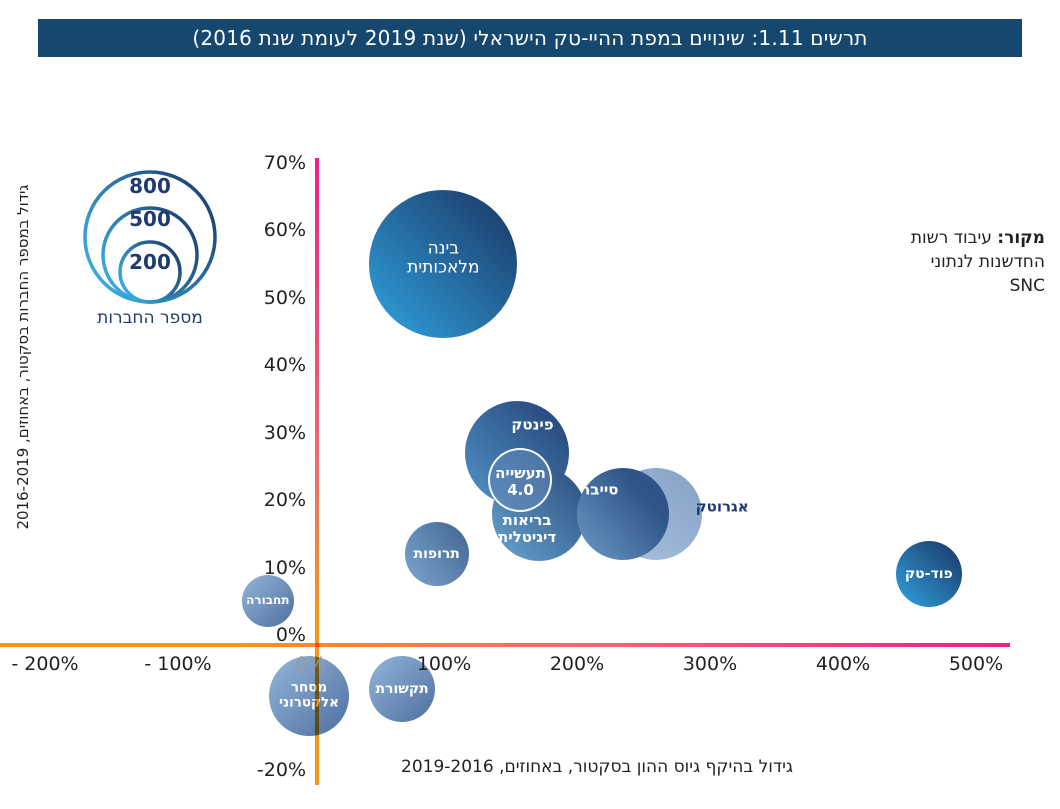 This screenshot has width=1060, height=809. I want to click on bubble-industry40: תעשייה 4.0, so click(520, 479).